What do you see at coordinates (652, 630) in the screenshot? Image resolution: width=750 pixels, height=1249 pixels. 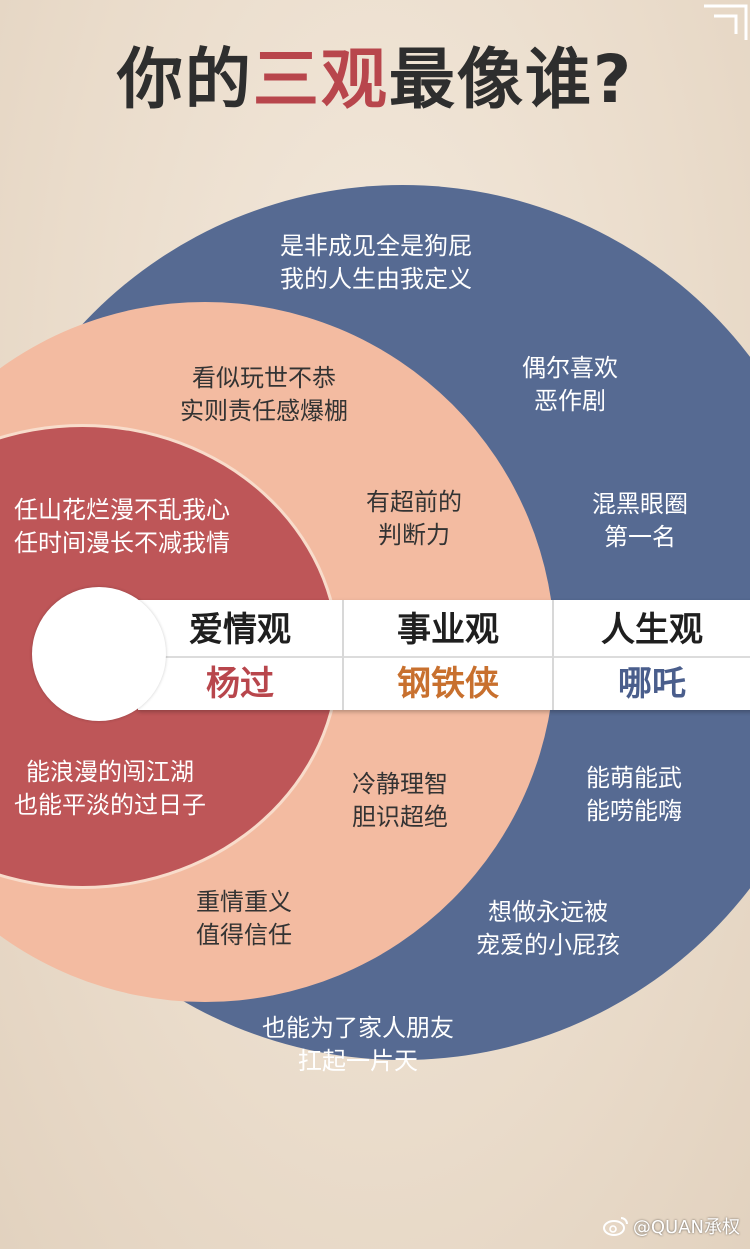 I see `band-head-life: 人生观` at bounding box center [652, 630].